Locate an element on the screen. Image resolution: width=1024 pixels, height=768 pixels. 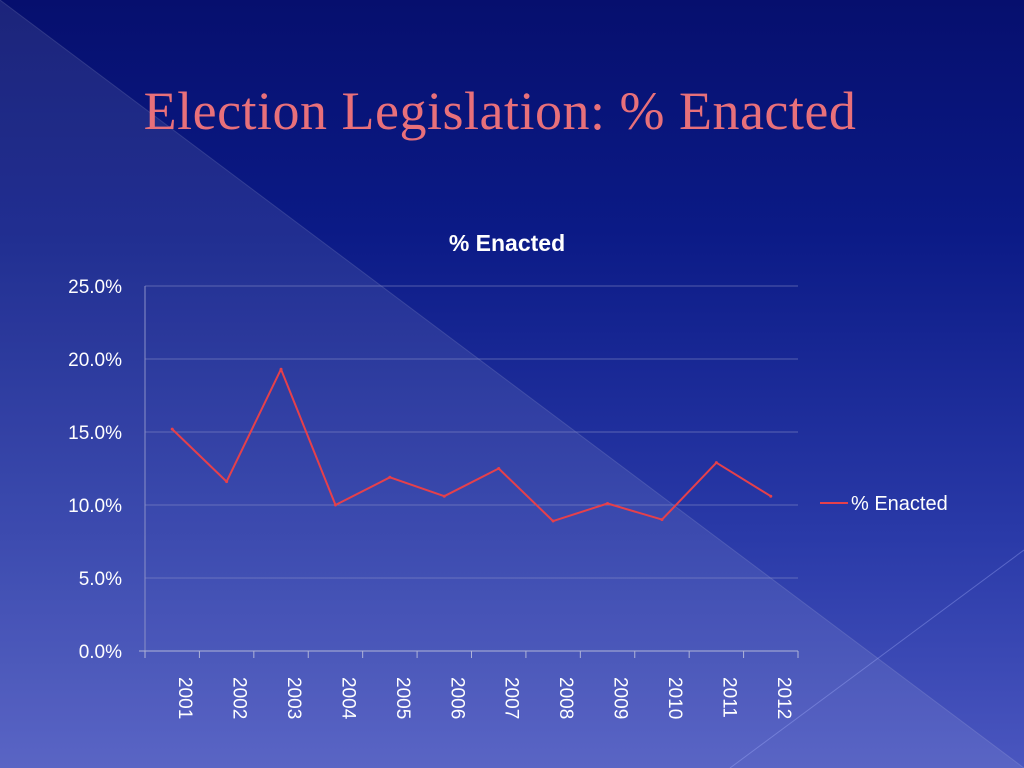
x-tick-label: 2009 is located at coordinates (620, 698).